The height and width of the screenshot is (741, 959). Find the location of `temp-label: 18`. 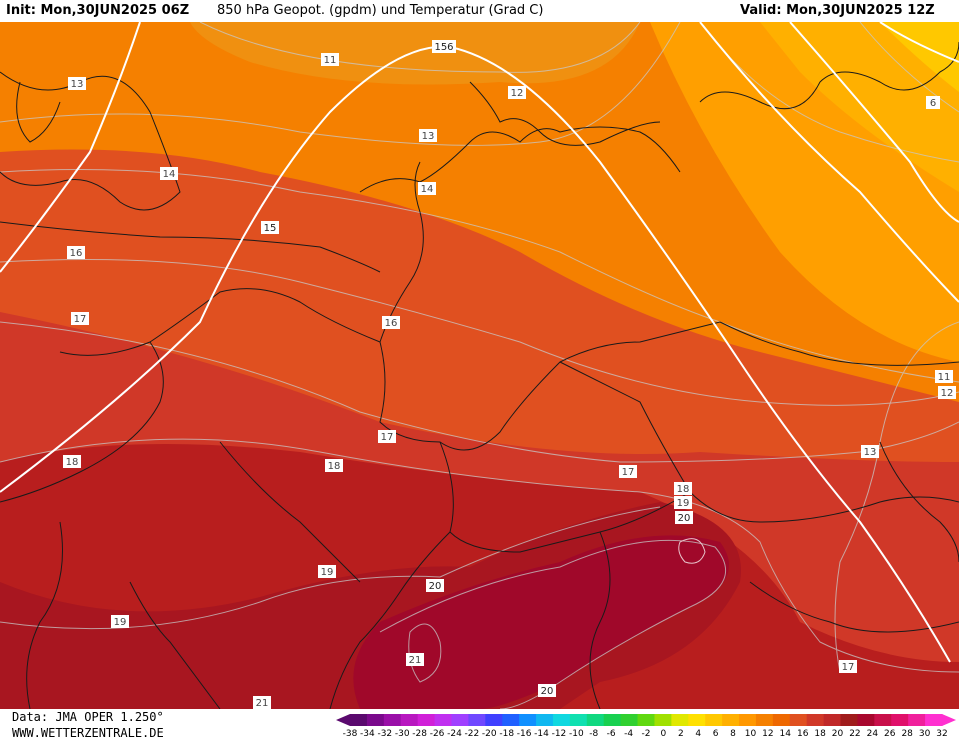

temp-label: 18 is located at coordinates (72, 461).